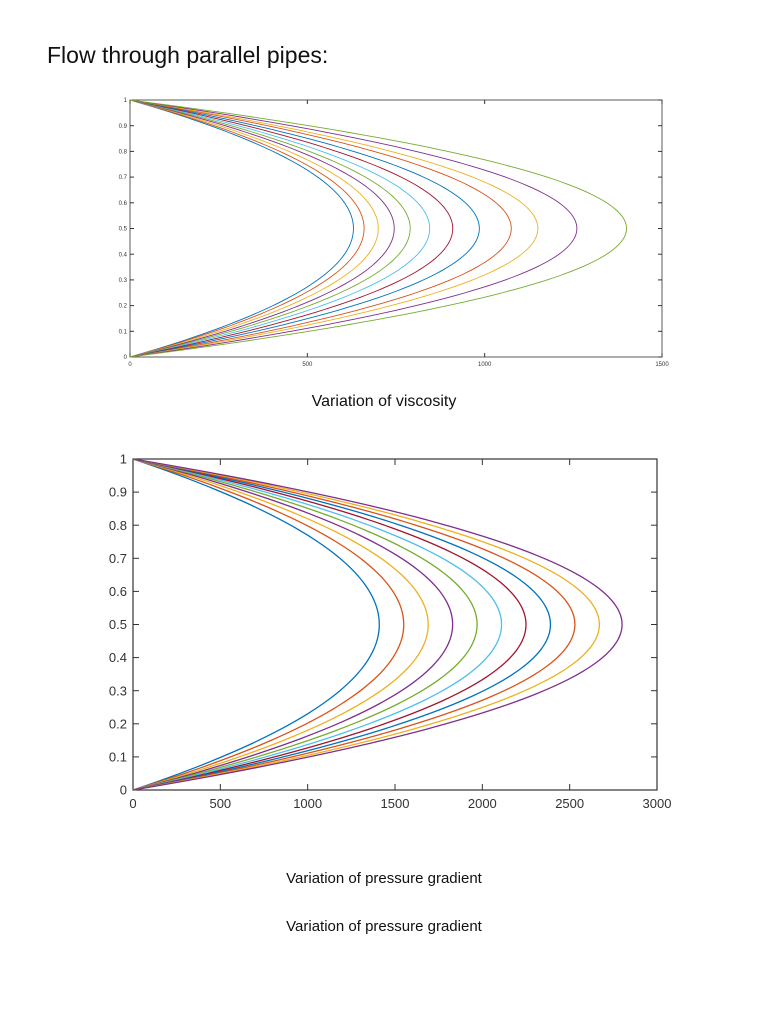  What do you see at coordinates (188, 55) in the screenshot?
I see `page-heading: Flow through parallel pipes:` at bounding box center [188, 55].